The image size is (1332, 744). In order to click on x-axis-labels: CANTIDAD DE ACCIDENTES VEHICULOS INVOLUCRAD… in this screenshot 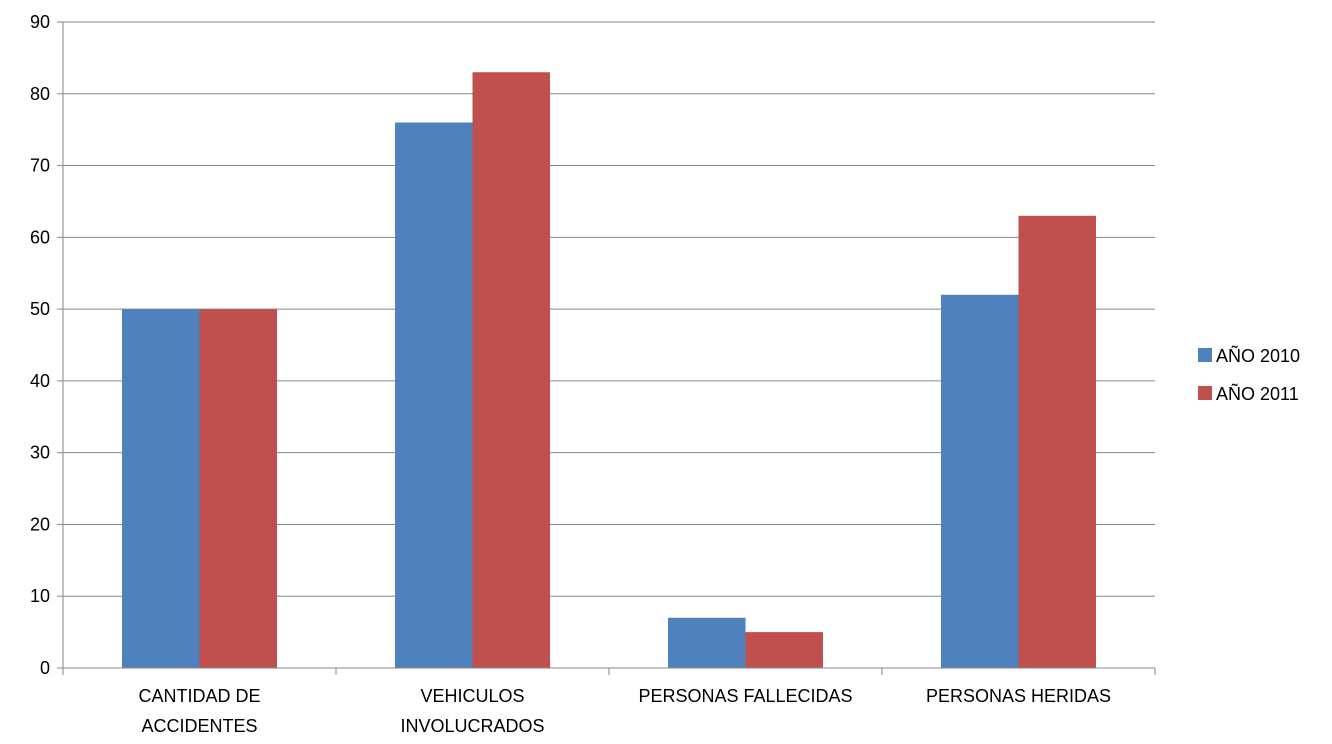, I will do `click(624, 711)`.